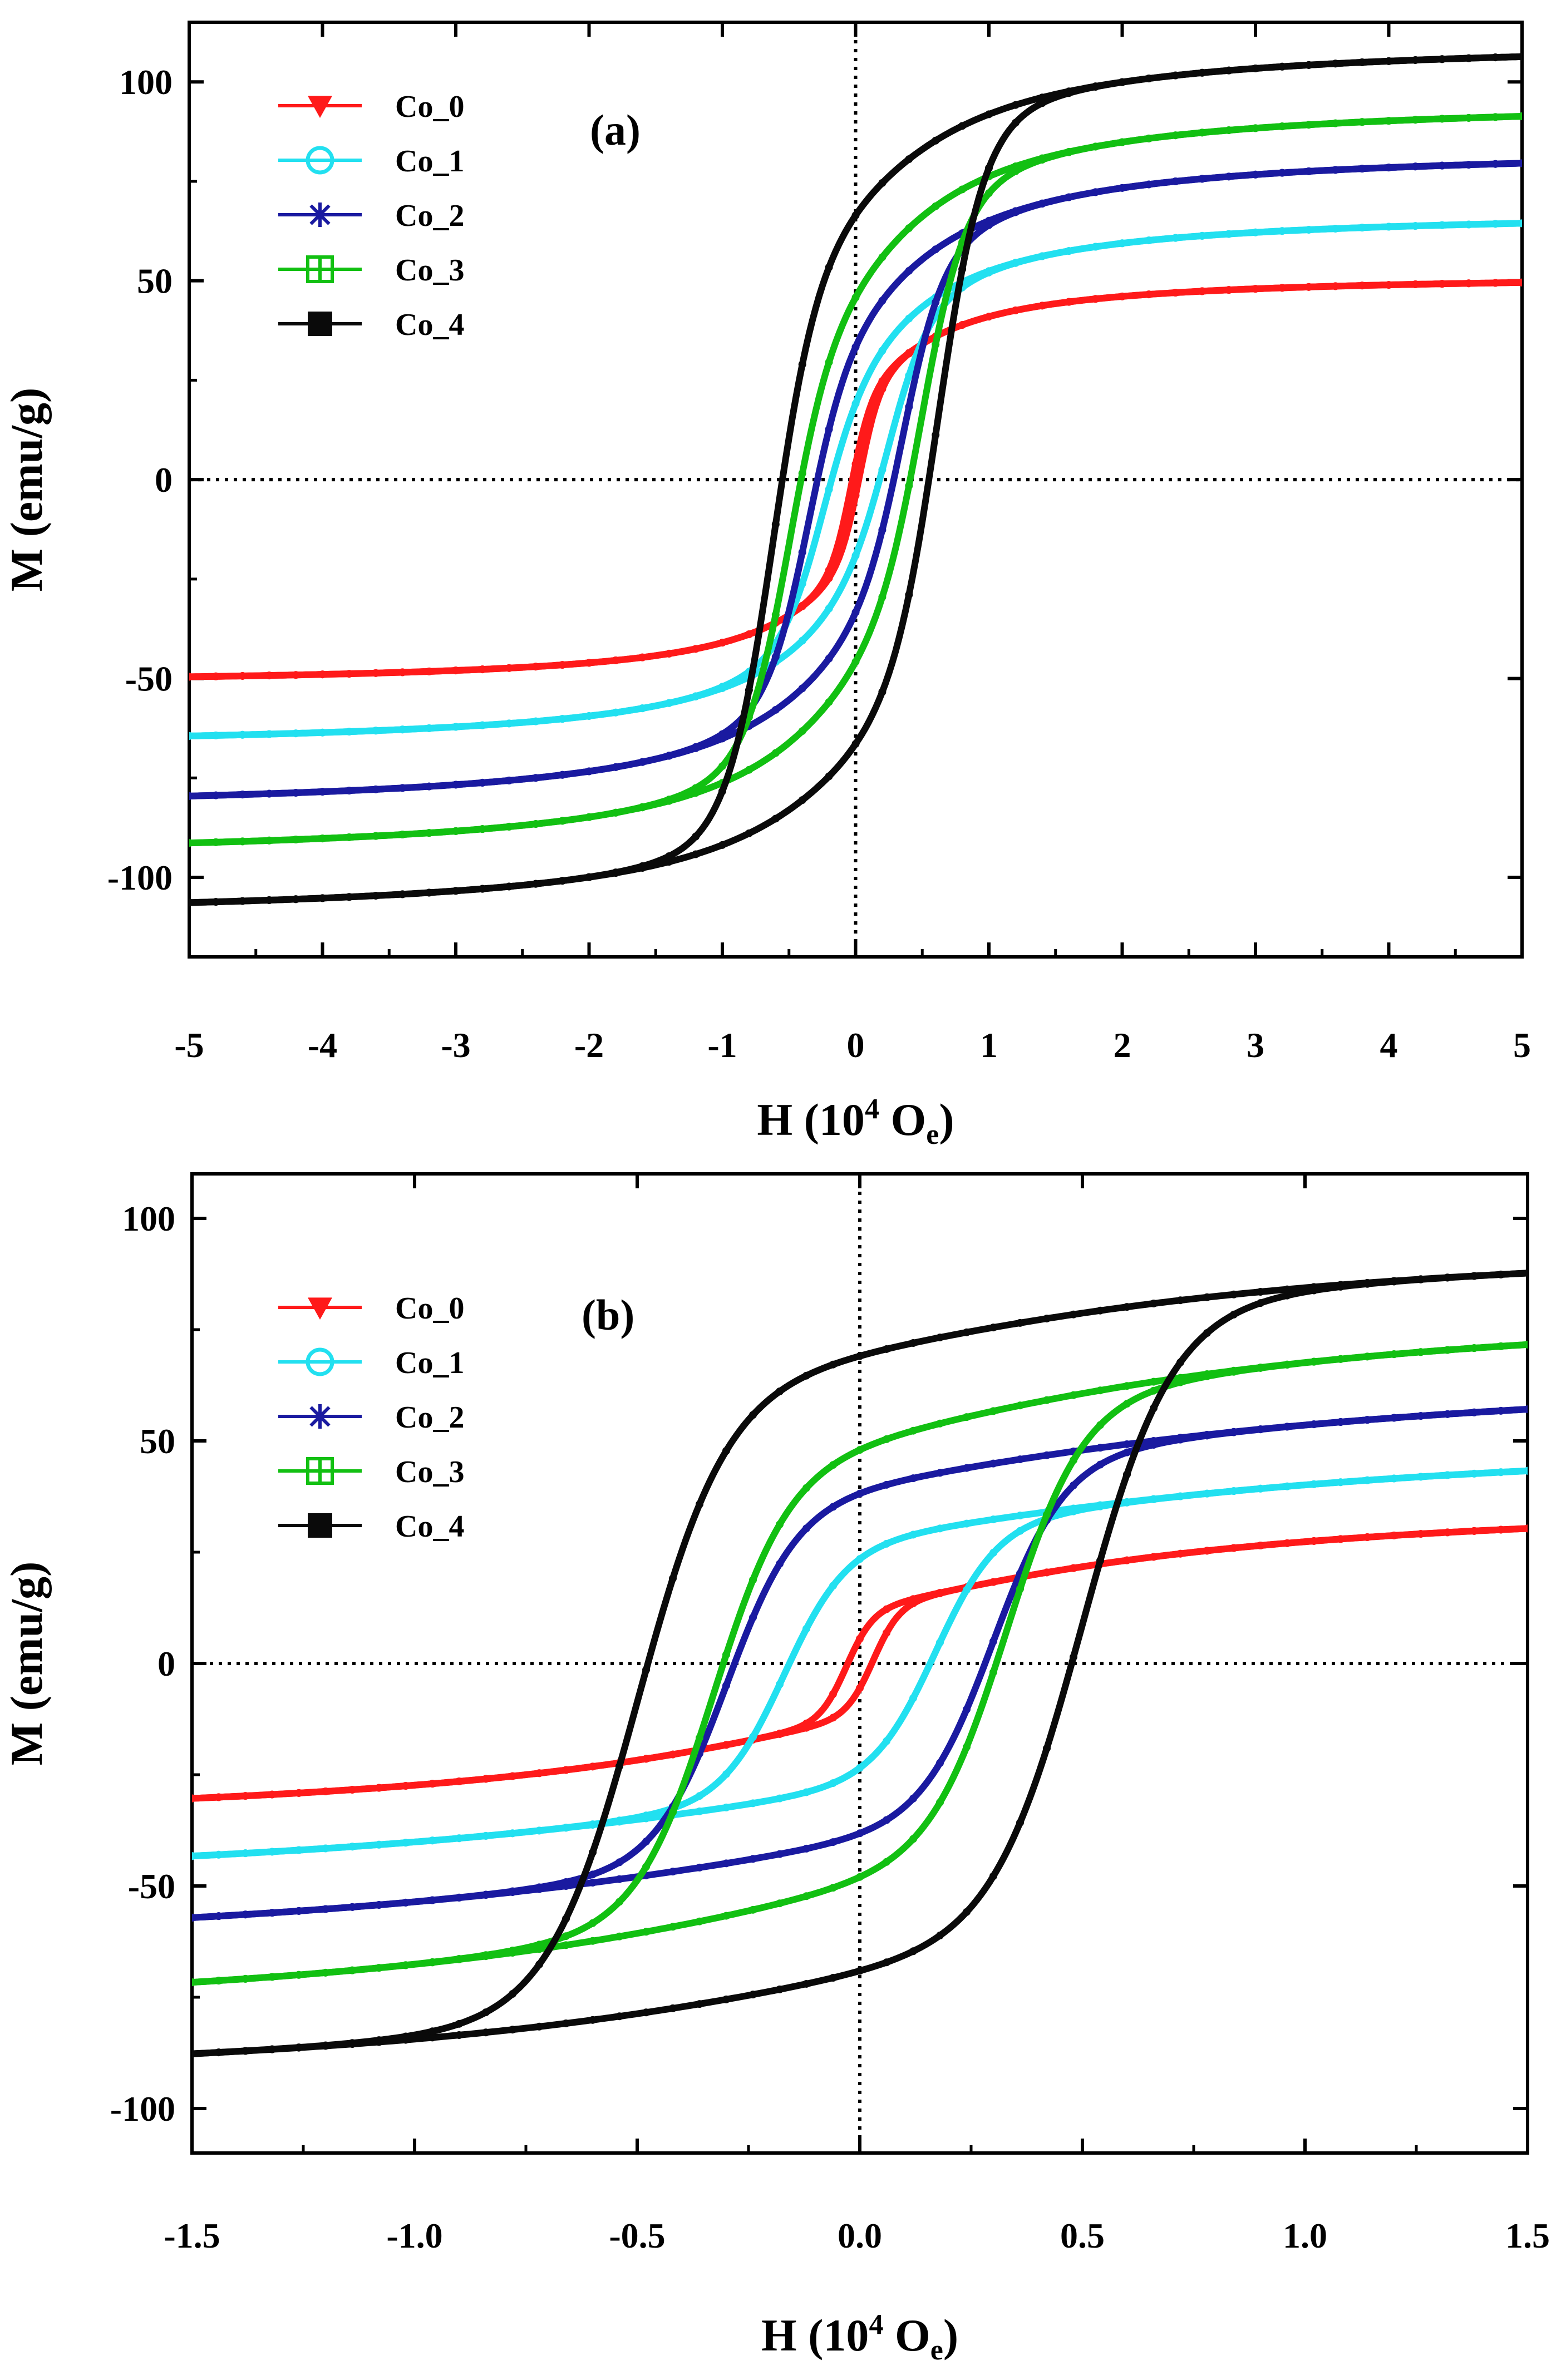 This screenshot has width=1566, height=2380. What do you see at coordinates (1522, 1045) in the screenshot?
I see `x-tick-label: 5` at bounding box center [1522, 1045].